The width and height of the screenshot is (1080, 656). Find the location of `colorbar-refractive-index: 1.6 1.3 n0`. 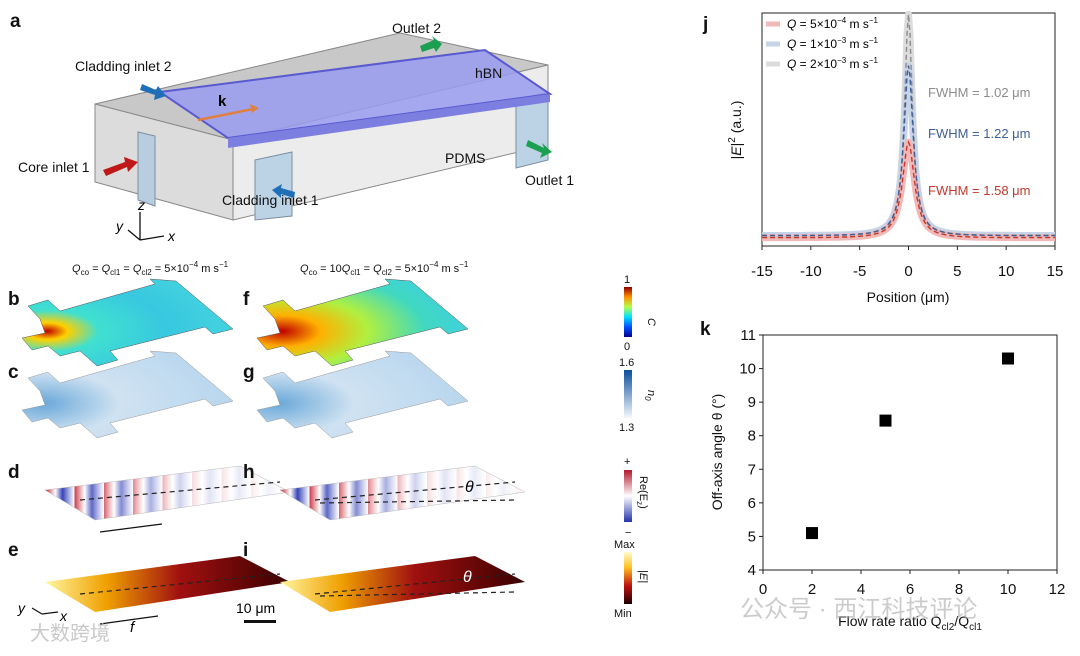

colorbar-refractive-index: 1.6 1.3 n0 is located at coordinates (638, 395).